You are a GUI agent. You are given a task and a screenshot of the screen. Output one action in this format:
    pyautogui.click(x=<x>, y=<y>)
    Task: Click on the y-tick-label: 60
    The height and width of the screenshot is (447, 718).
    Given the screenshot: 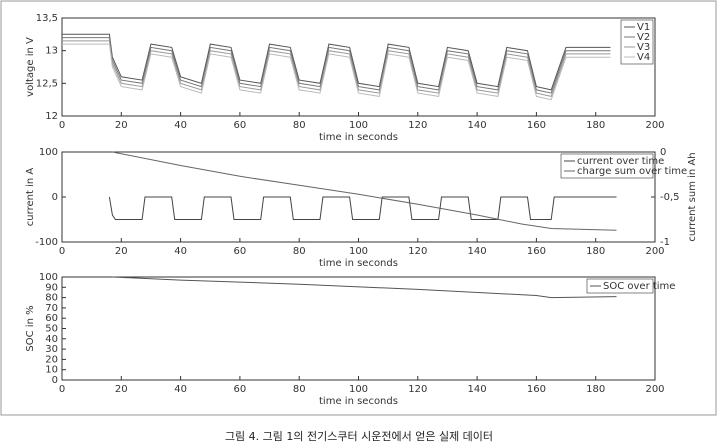 What is the action you would take?
    pyautogui.click(x=51, y=318)
    